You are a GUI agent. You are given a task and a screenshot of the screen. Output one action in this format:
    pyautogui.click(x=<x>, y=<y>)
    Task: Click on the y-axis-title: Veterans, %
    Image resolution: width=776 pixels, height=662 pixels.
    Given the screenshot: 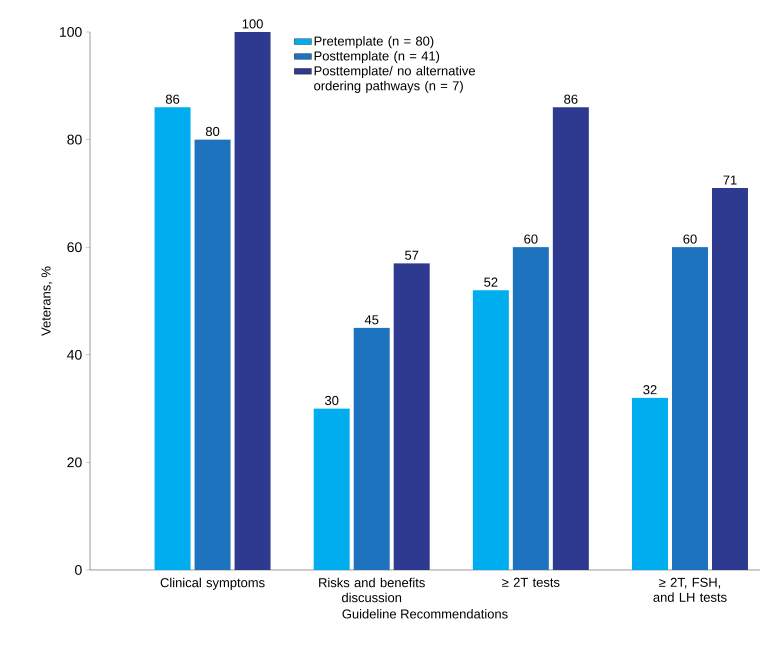 What is the action you would take?
    pyautogui.click(x=46, y=301)
    